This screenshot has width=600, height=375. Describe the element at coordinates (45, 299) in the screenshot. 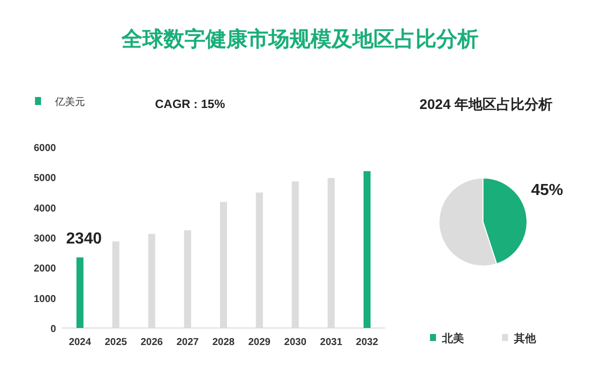

I see `y-tick-label: 1000` at that location.